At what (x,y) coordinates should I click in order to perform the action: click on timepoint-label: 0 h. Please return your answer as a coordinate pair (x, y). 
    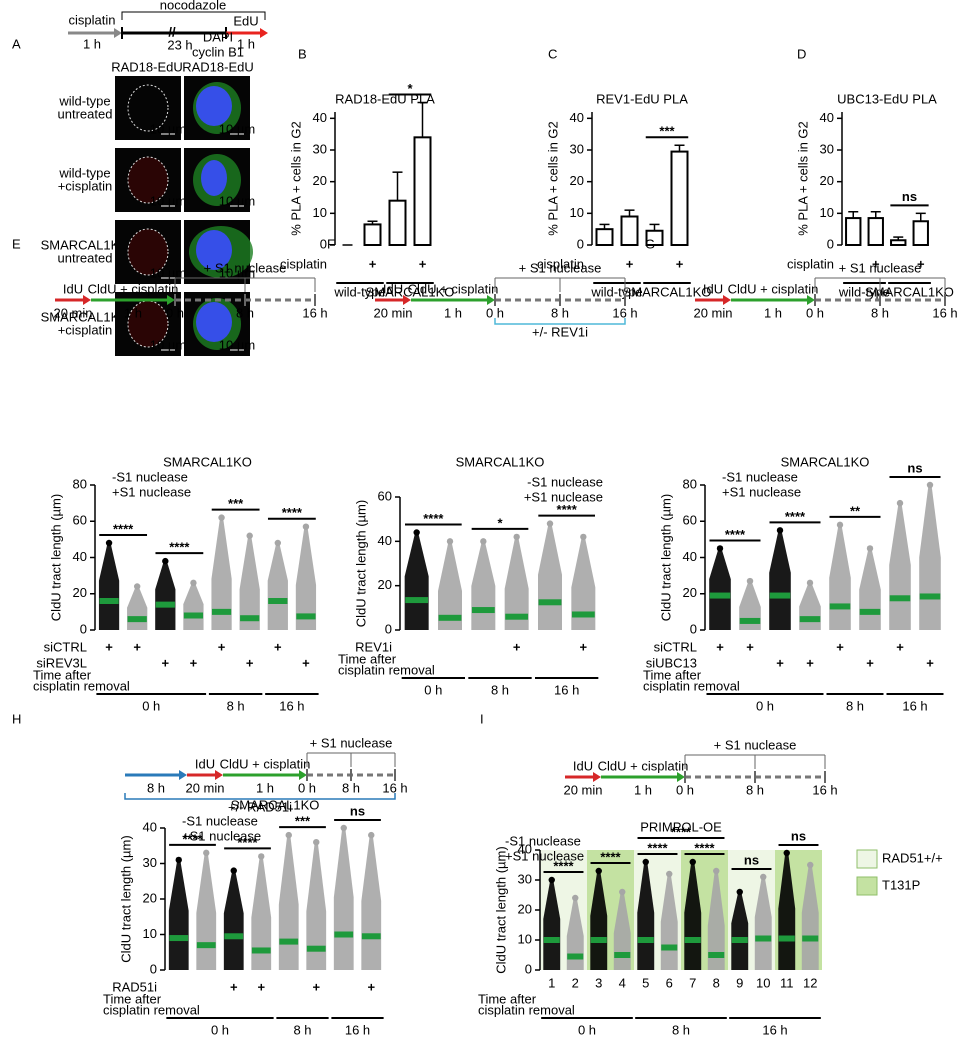
    Looking at the image, I should click on (685, 789).